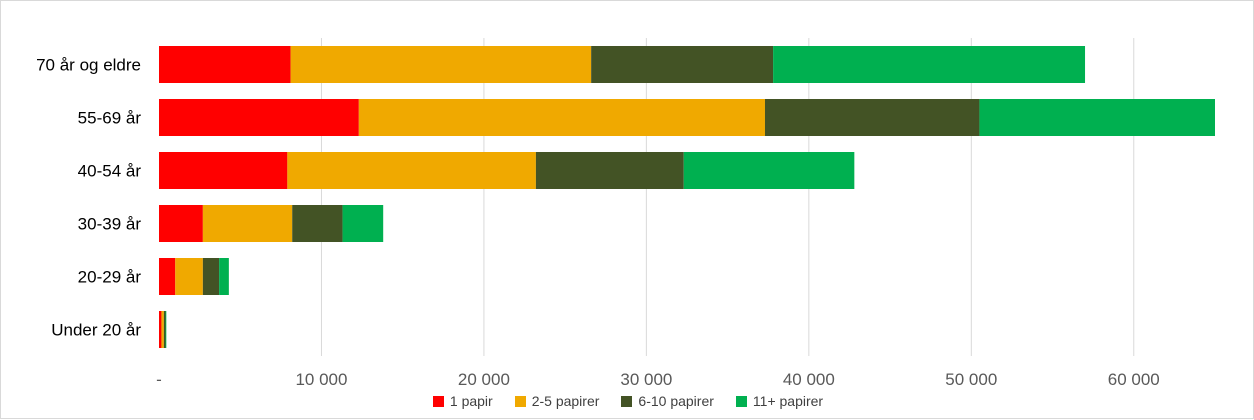 The image size is (1254, 420). What do you see at coordinates (1134, 379) in the screenshot?
I see `x-tick-label: 60 000` at bounding box center [1134, 379].